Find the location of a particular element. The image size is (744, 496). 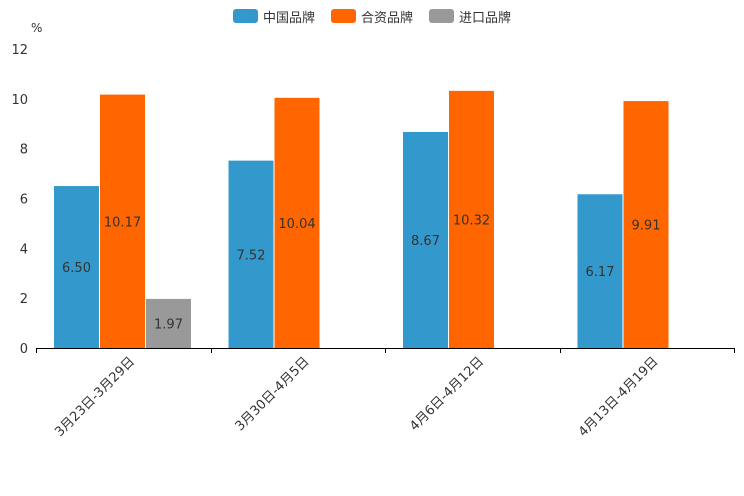

legend-swatch-jv-brand is located at coordinates (343, 16).